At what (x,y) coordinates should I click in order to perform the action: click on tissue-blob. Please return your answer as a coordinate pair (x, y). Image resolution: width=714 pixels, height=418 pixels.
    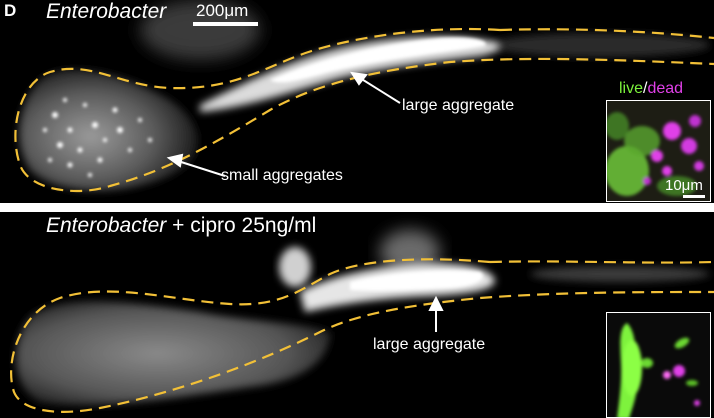
    Looking at the image, I should click on (295, 267).